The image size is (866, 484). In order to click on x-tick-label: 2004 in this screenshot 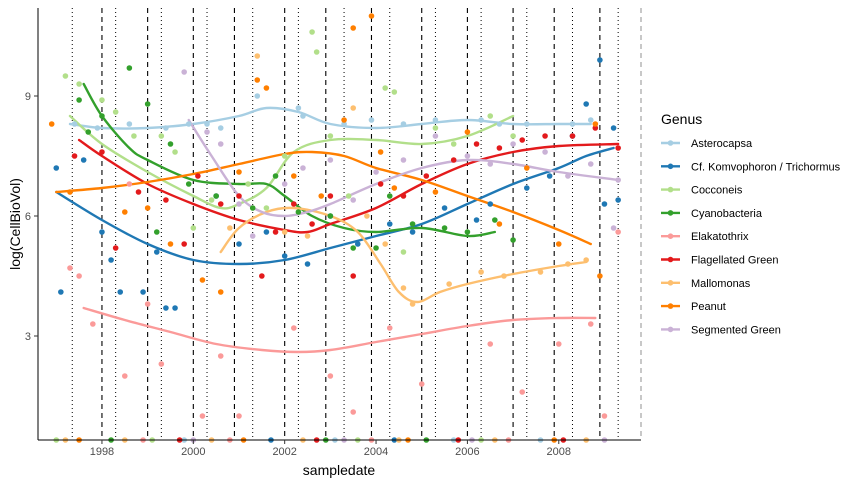, I will do `click(376, 452)`.